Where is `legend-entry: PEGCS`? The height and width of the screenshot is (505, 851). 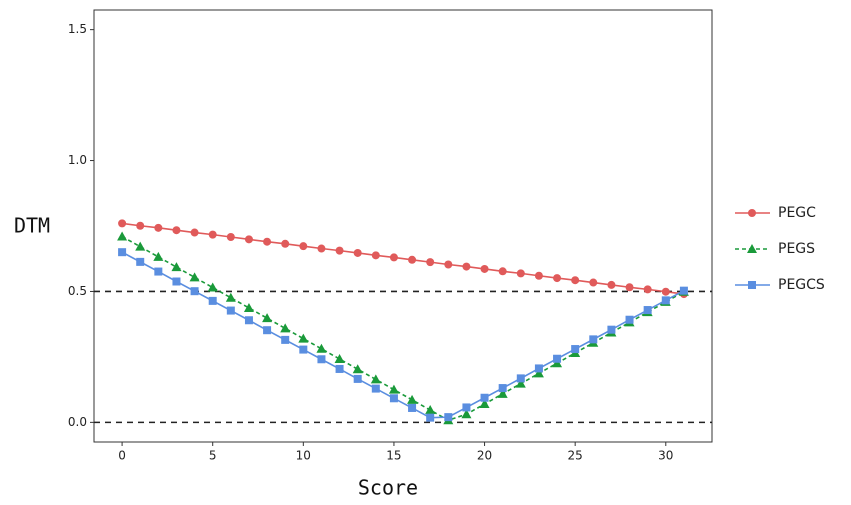
legend-entry: PEGCS is located at coordinates (780, 285).